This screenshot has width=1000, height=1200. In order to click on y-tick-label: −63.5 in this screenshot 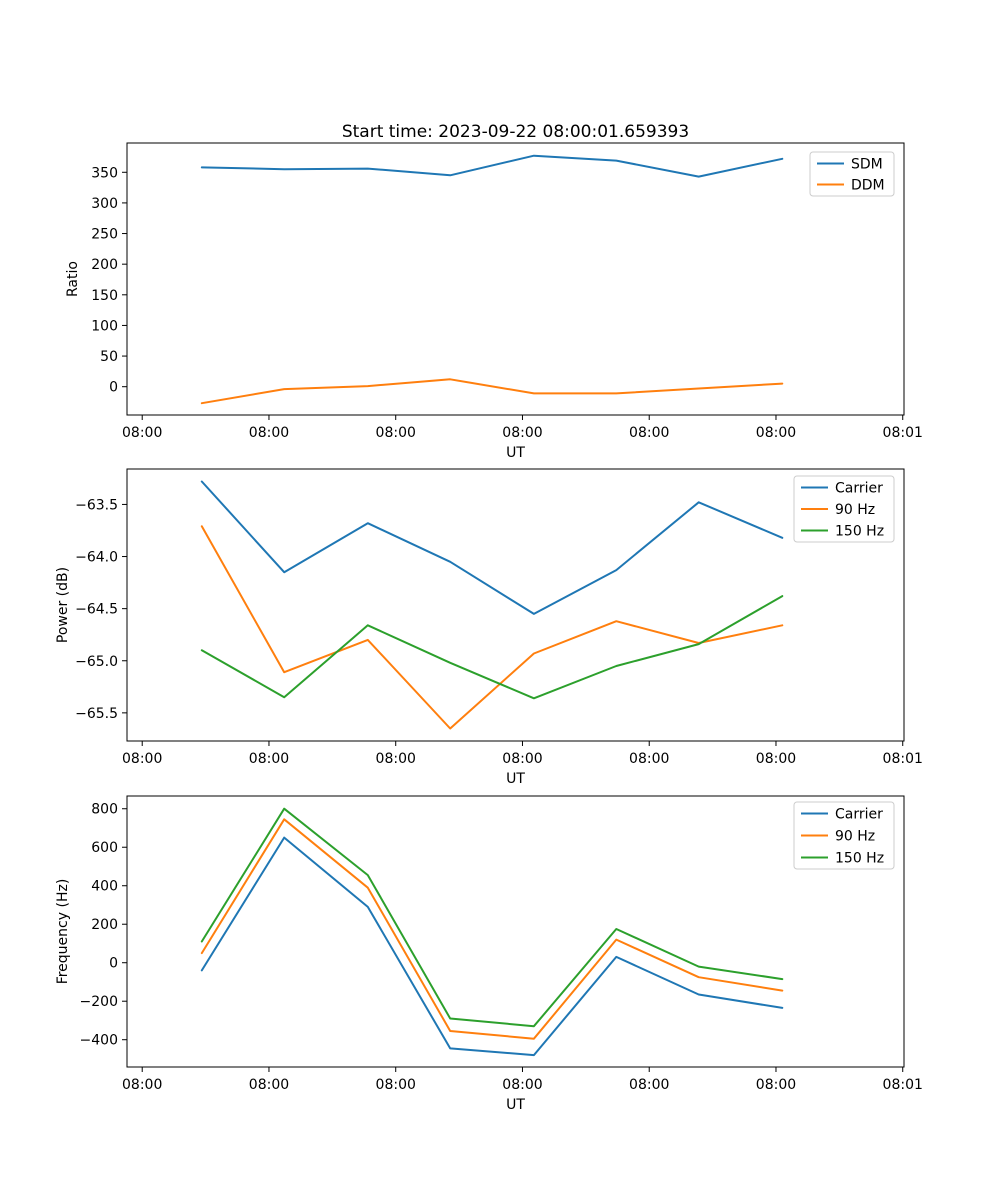, I will do `click(96, 505)`.